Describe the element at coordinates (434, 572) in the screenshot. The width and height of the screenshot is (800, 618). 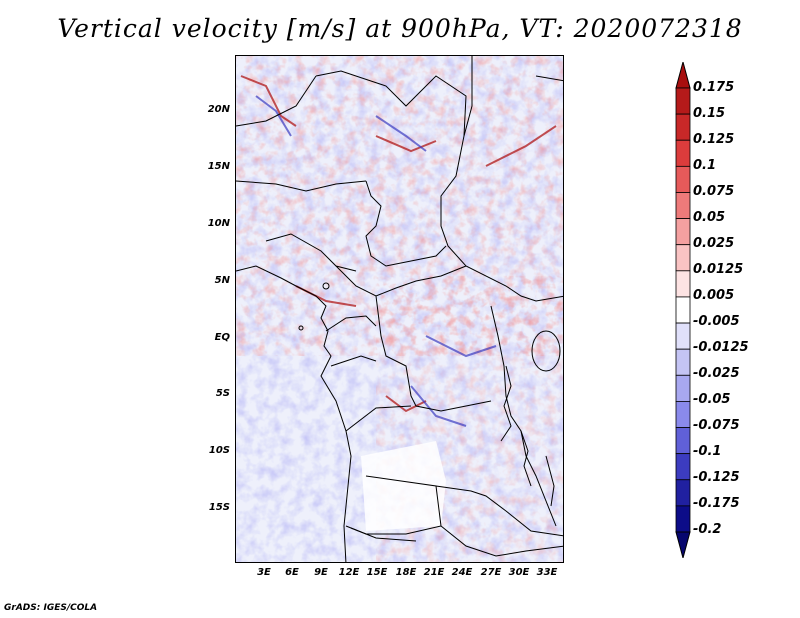
I see `lon-label: 21E` at that location.